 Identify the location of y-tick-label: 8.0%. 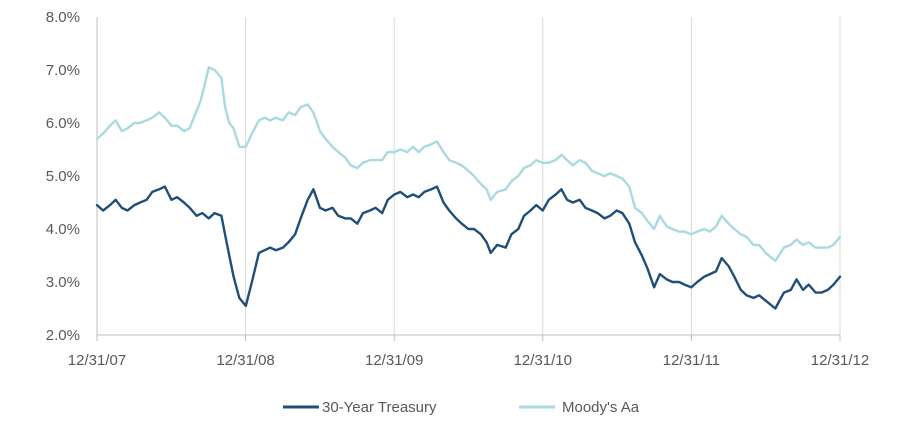
(63, 17).